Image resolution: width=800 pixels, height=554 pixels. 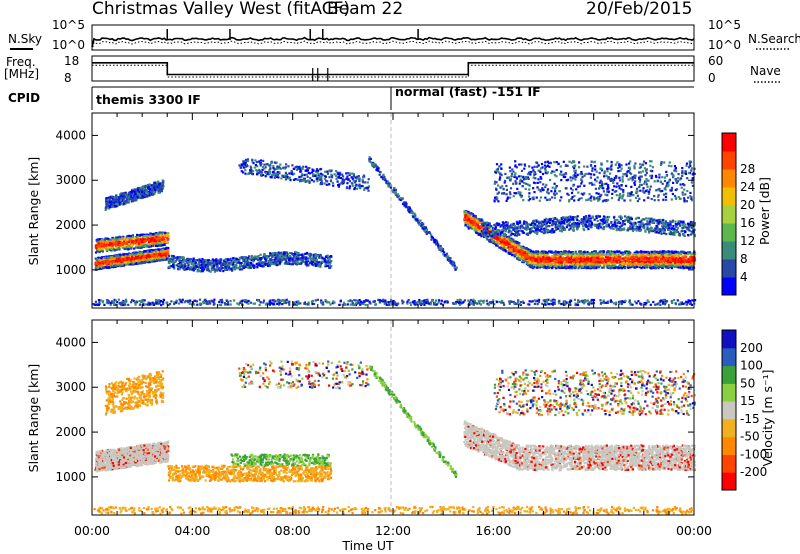 What do you see at coordinates (68, 25) in the screenshot?
I see `noise-left-tick-top: 10^5` at bounding box center [68, 25].